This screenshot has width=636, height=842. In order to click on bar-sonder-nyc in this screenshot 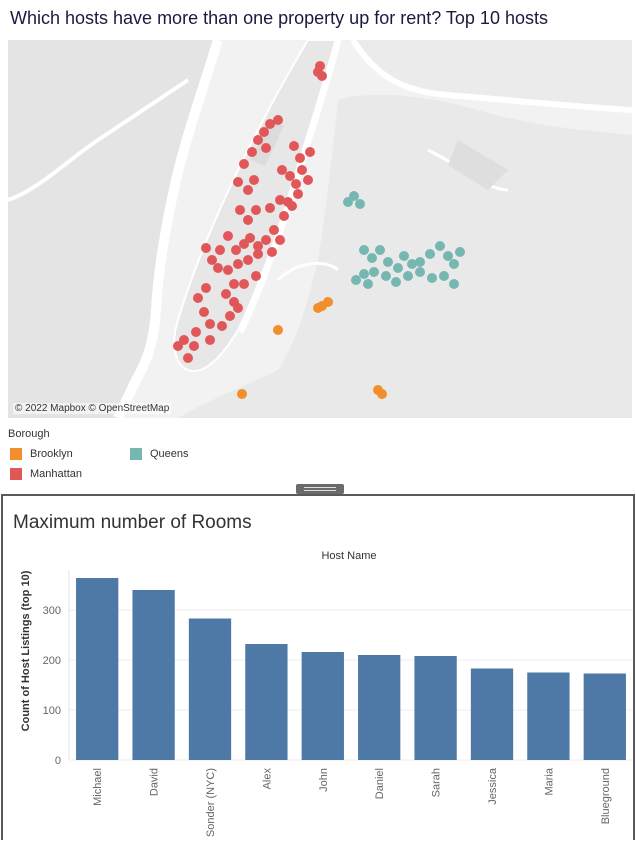, I will do `click(210, 689)`.